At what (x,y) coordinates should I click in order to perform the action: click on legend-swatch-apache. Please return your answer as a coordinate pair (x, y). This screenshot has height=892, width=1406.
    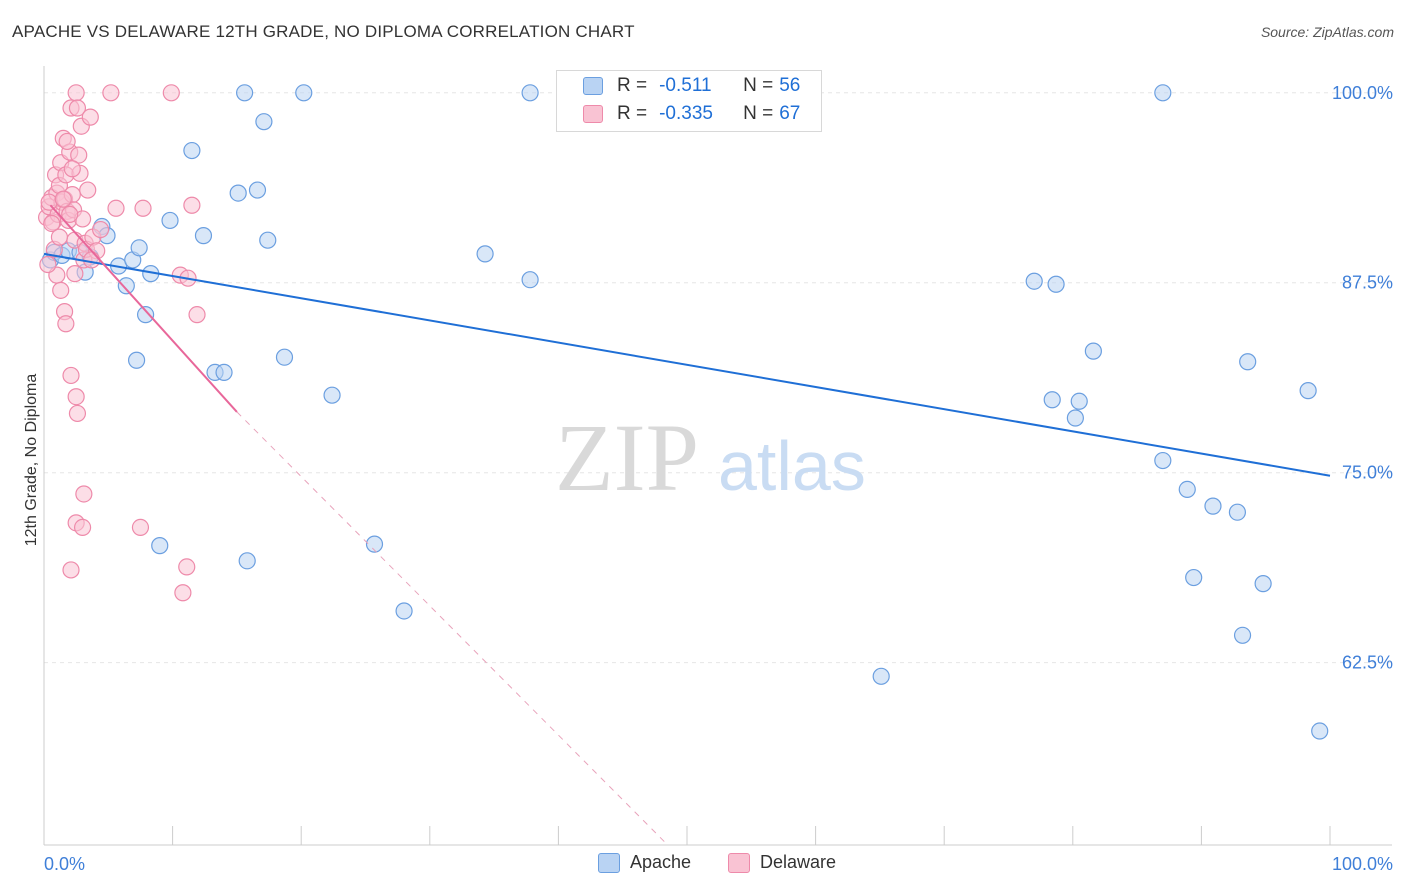
    Looking at the image, I should click on (593, 86).